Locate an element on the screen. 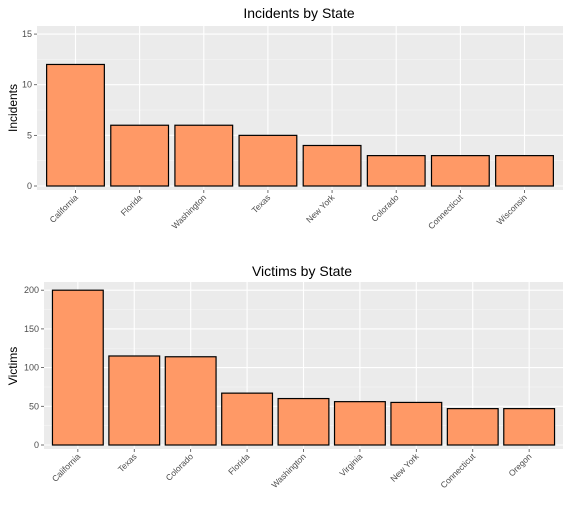 This screenshot has height=516, width=569. x-tick-label: Wisconsin is located at coordinates (511, 209).